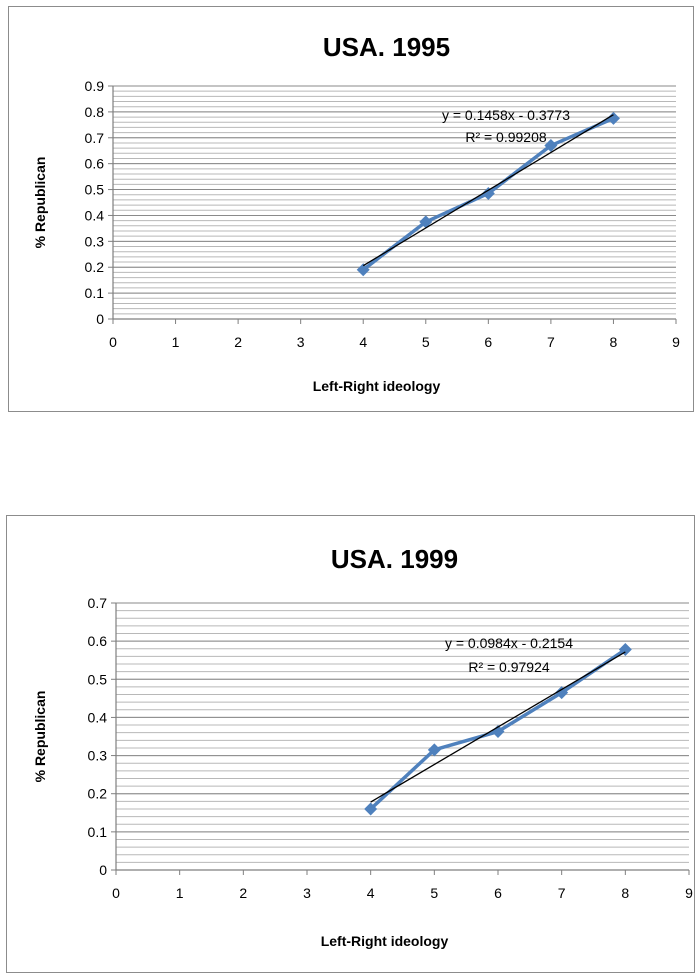  Describe the element at coordinates (506, 115) in the screenshot. I see `trendline-equation: y = 0.1458x - 0.3773` at that location.